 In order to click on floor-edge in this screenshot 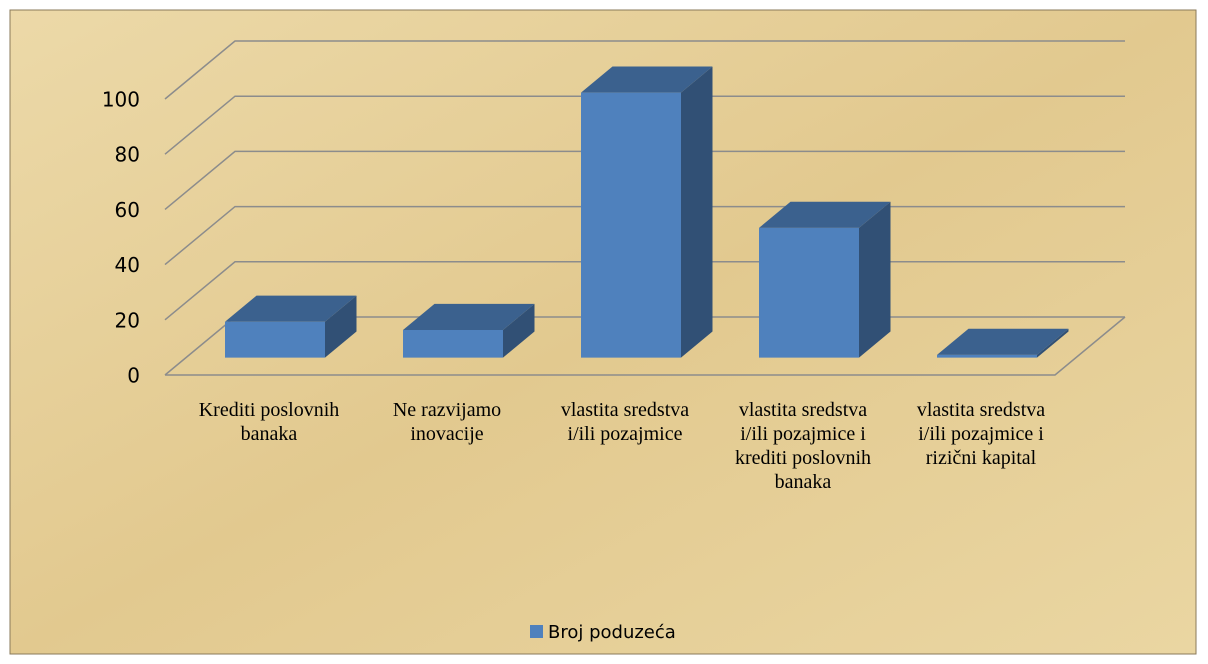, I will do `click(645, 346)`.